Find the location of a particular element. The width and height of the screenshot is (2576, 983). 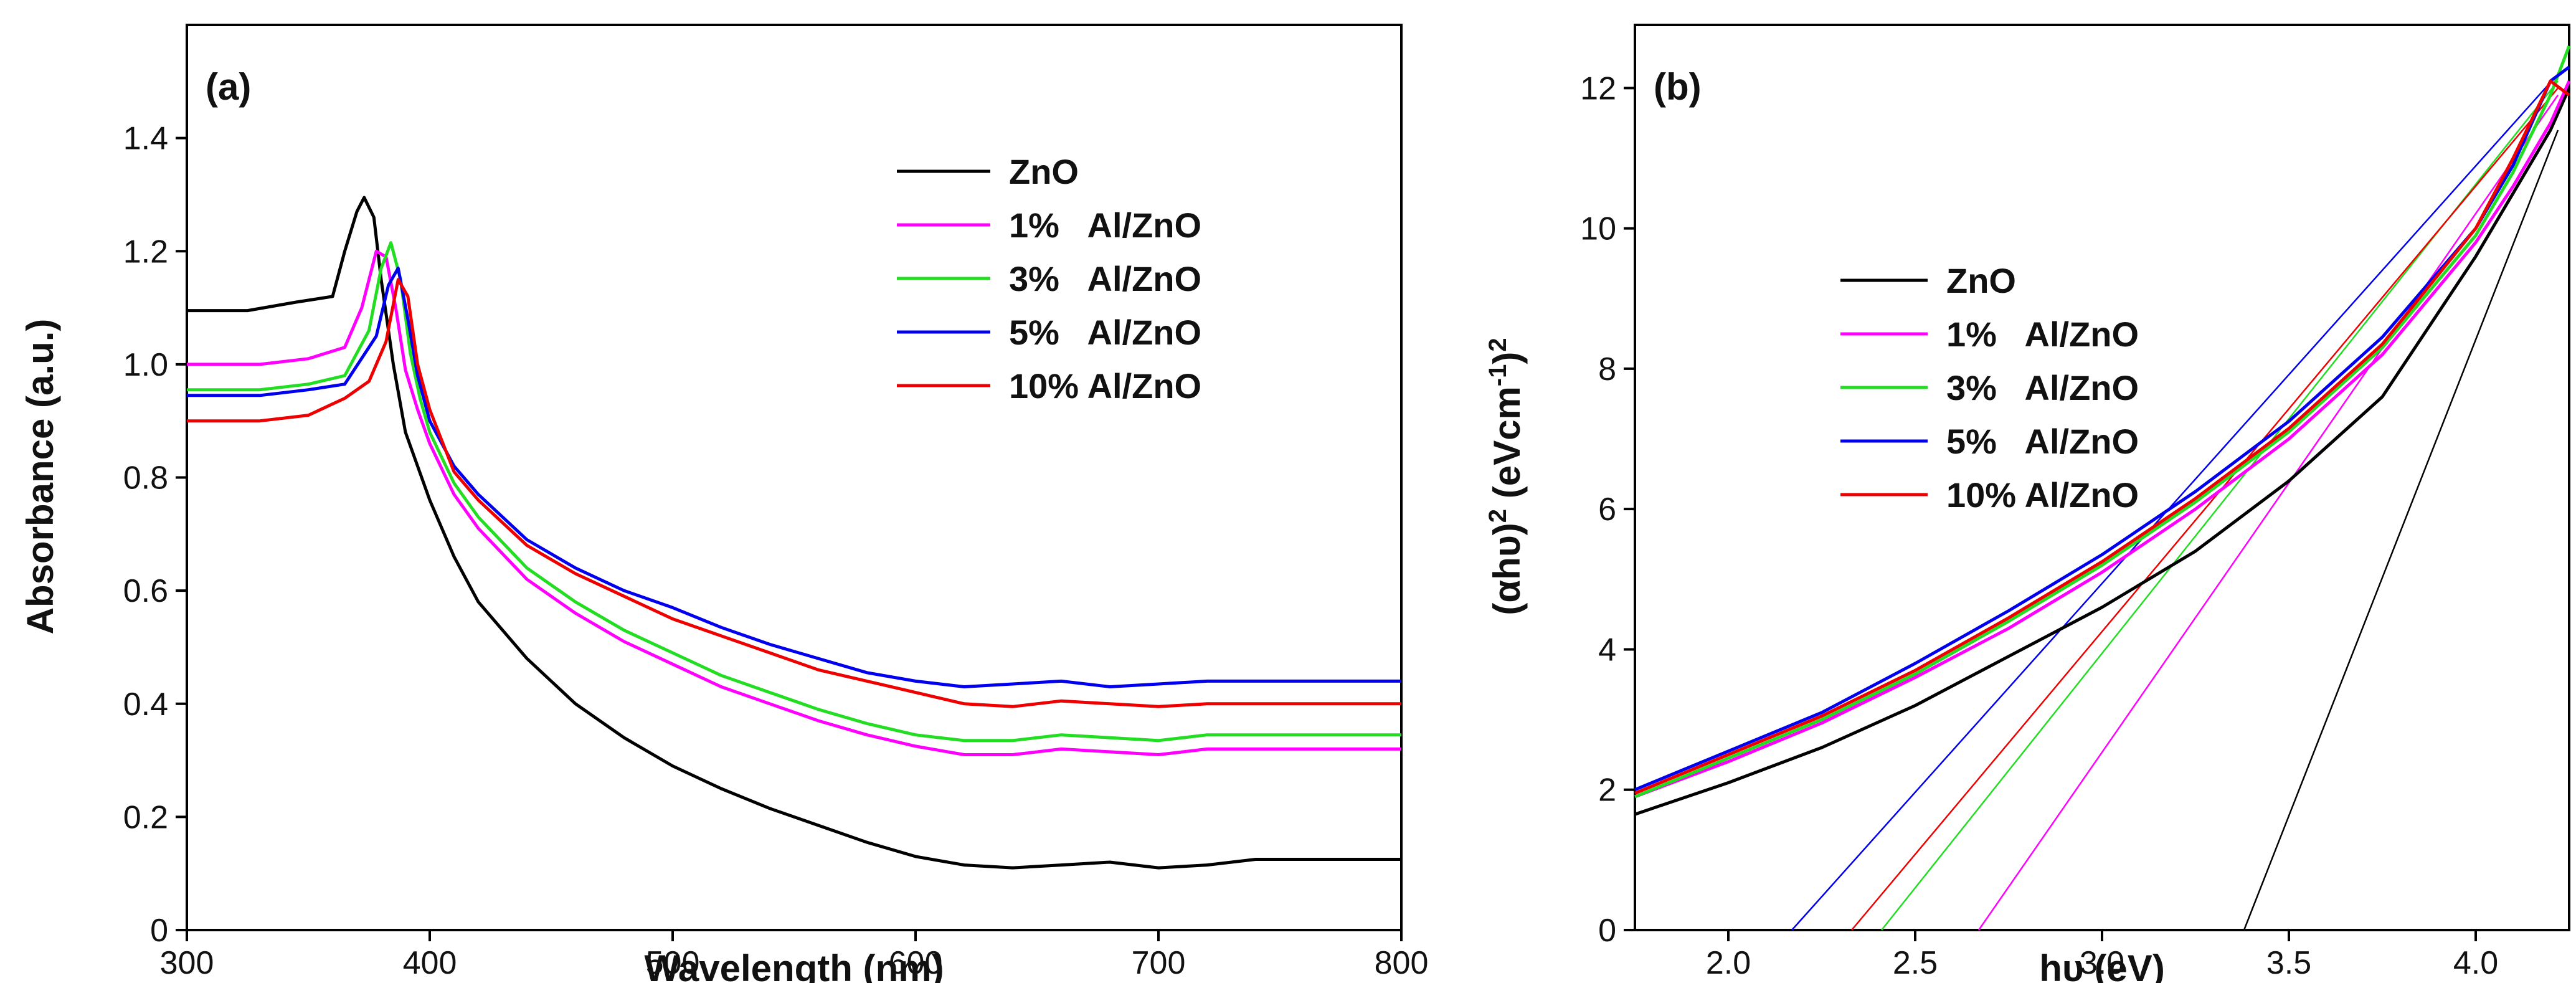

y-tick-label: 12 is located at coordinates (1598, 88).